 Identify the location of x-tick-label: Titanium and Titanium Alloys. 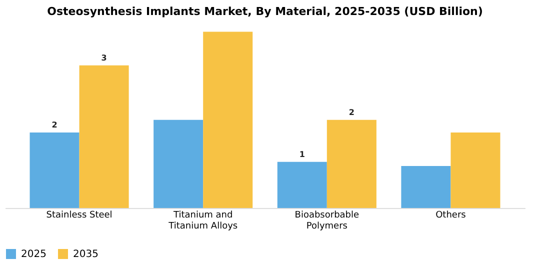
(203, 221).